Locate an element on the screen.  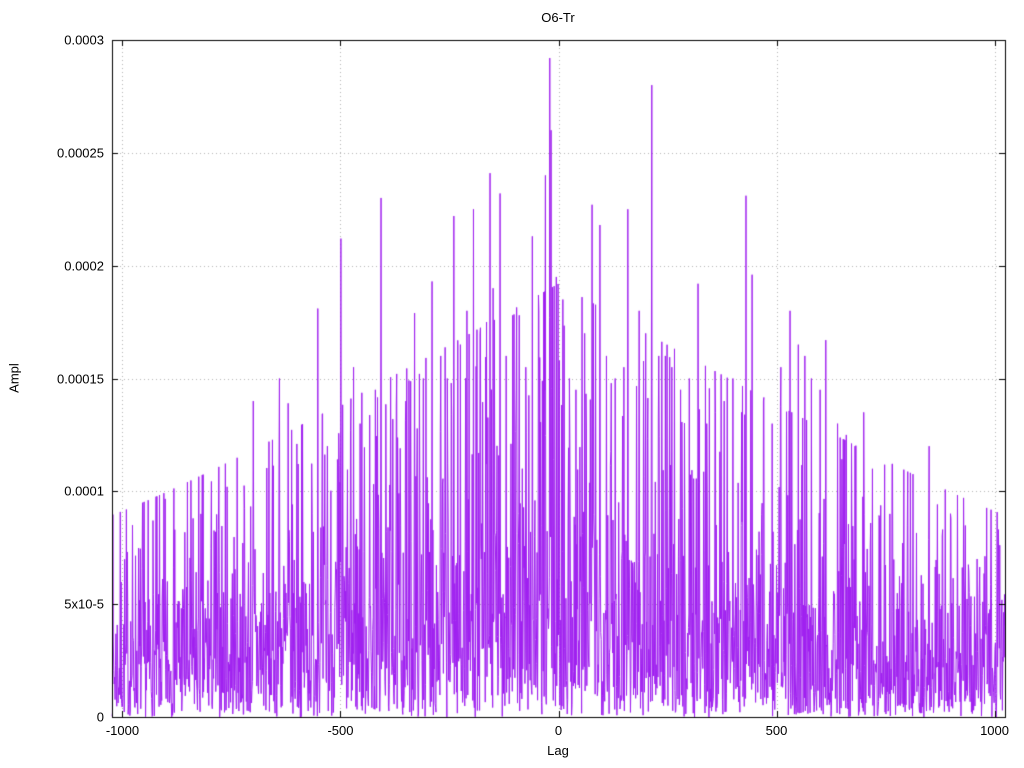
y-tick-label: 0.00025 is located at coordinates (80, 153).